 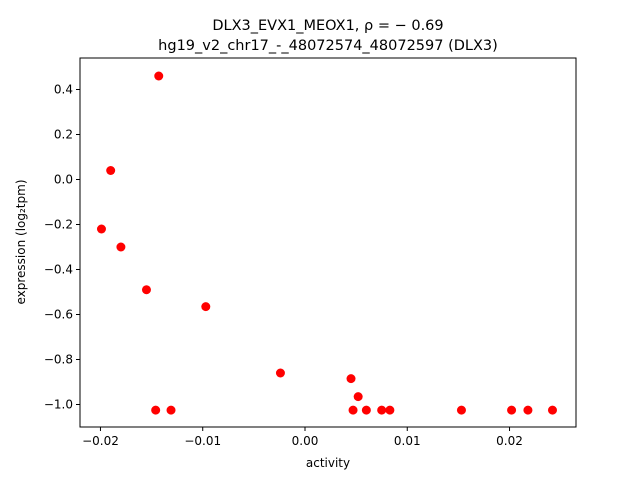 What do you see at coordinates (63, 90) in the screenshot?
I see `y-tick-label: 0.4` at bounding box center [63, 90].